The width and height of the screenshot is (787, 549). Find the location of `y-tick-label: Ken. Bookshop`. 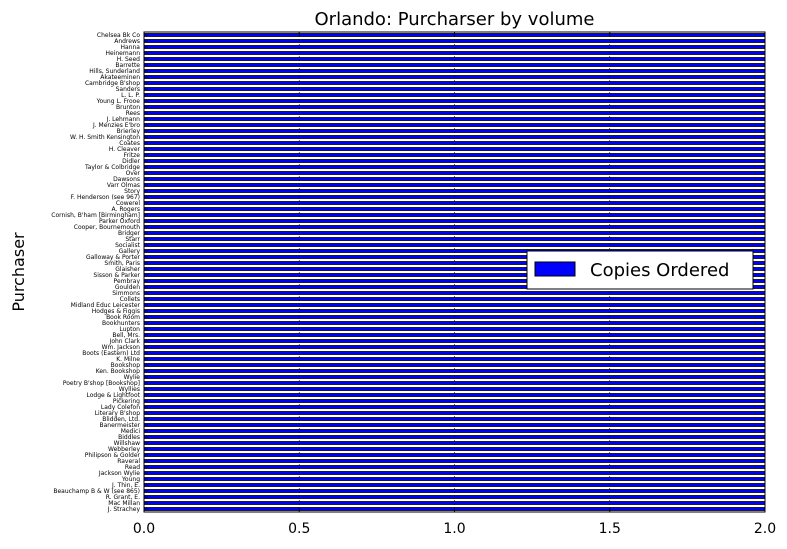

y-tick-label: Ken. Bookshop is located at coordinates (118, 371).